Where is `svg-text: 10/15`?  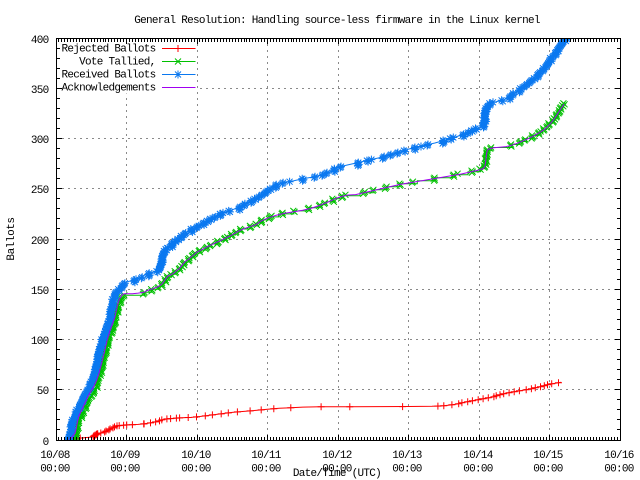 svg-text: 10/15 is located at coordinates (548, 456).